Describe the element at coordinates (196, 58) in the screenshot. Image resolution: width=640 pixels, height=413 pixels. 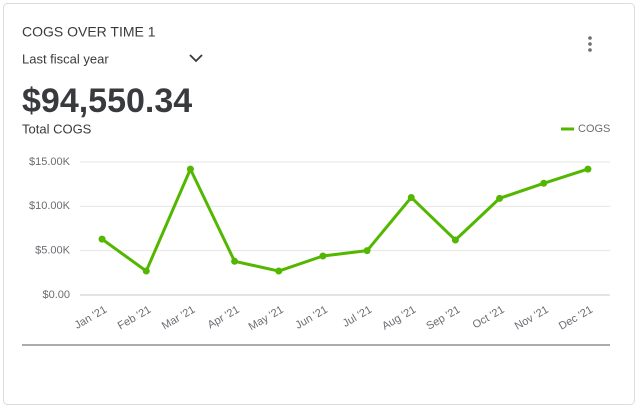
I see `dropdown-chevron` at that location.